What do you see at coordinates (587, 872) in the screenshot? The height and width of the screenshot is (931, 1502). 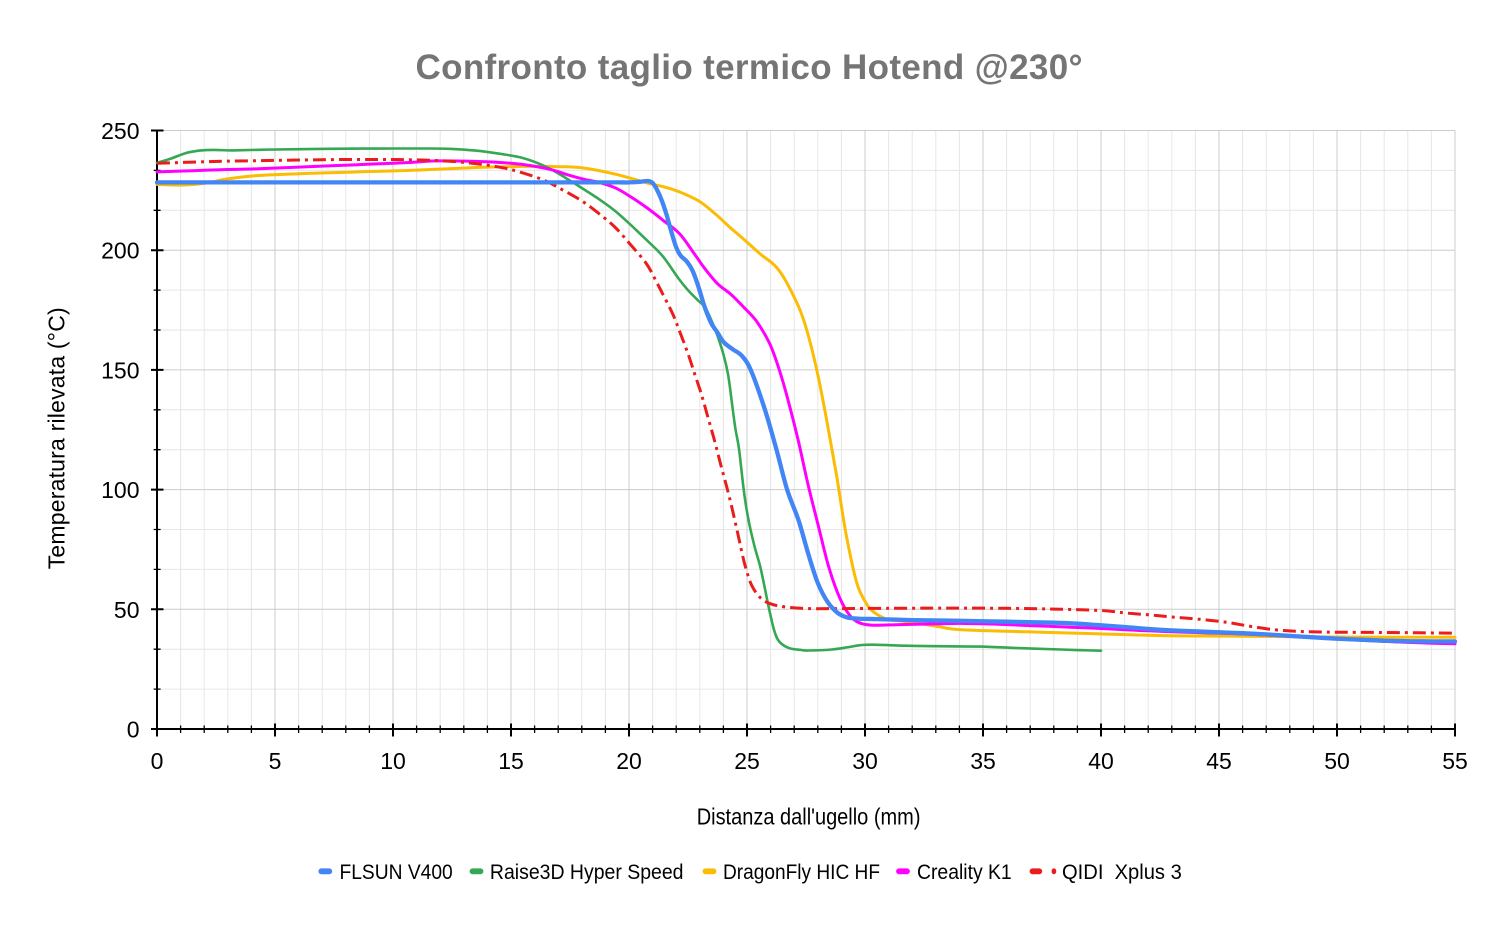 I see `svg-text: Raise3D Hyper Speed` at bounding box center [587, 872].